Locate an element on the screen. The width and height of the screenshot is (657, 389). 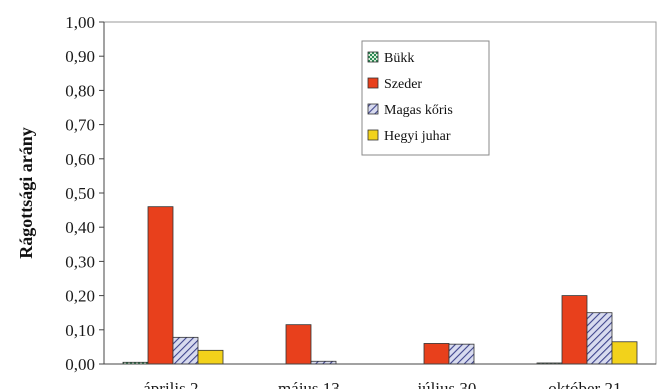
y-tick-label: 0,80 is located at coordinates (80, 90).